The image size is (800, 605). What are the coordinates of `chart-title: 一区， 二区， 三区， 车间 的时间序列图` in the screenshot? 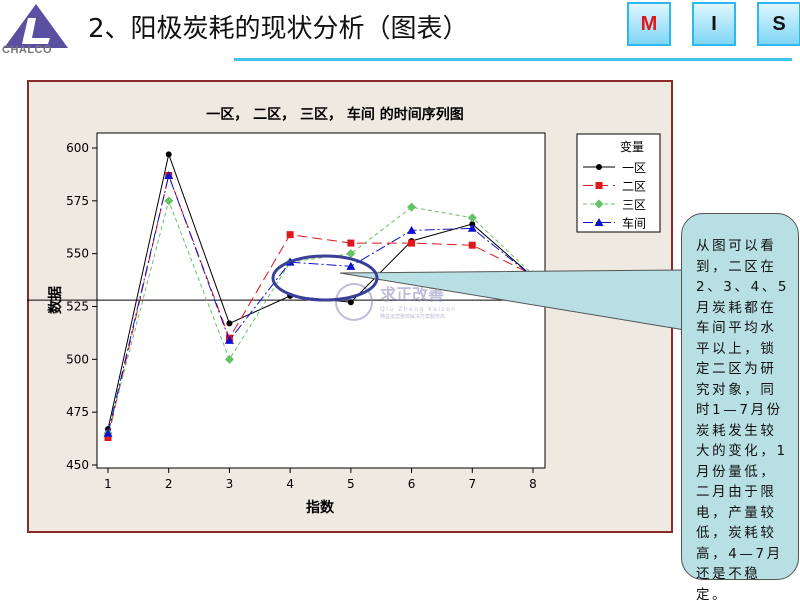 It's located at (335, 114).